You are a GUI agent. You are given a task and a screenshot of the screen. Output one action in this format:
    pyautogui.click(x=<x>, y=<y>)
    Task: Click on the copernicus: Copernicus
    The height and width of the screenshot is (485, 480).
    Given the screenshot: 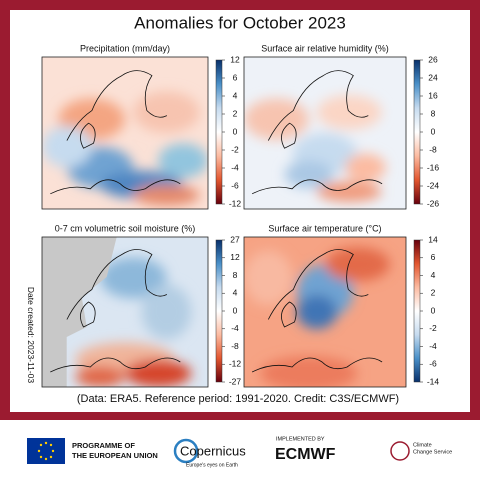 What is the action you would take?
    pyautogui.click(x=213, y=450)
    